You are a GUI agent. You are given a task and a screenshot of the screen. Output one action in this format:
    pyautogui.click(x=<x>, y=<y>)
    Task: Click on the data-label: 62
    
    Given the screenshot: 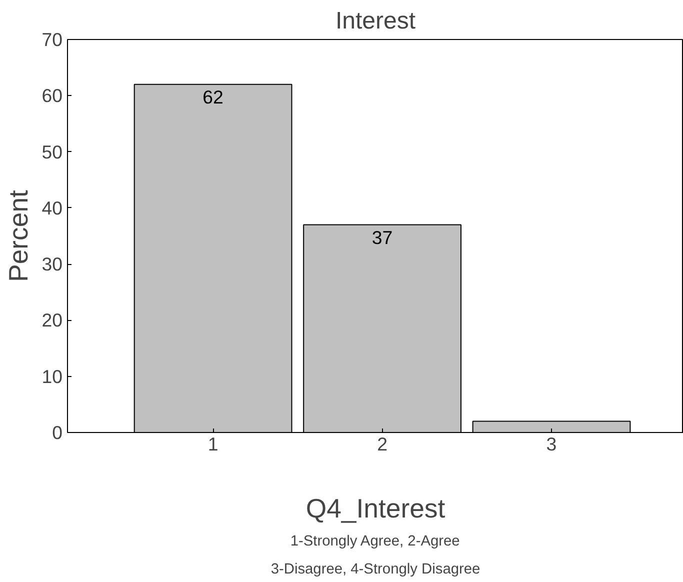 What is the action you would take?
    pyautogui.click(x=213, y=97)
    